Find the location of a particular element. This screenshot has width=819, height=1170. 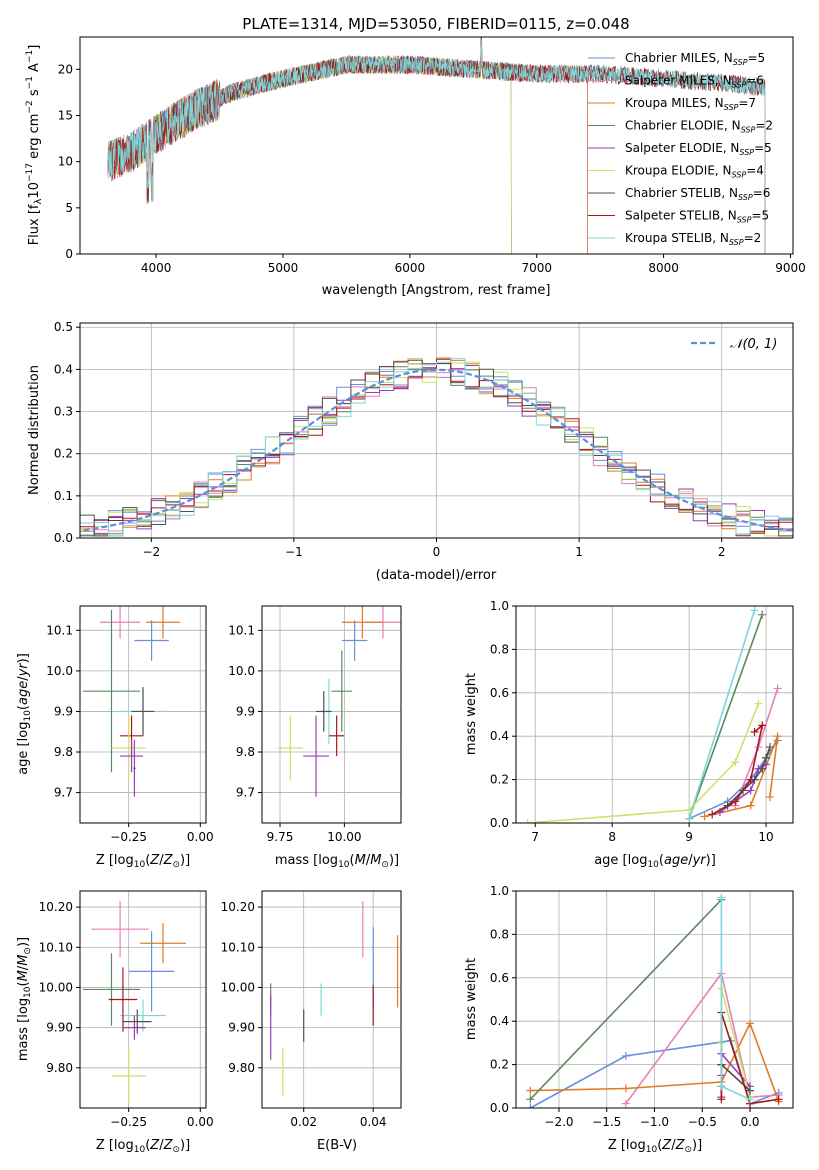

z-mass-ytick-label: 10.10 is located at coordinates (56, 947).